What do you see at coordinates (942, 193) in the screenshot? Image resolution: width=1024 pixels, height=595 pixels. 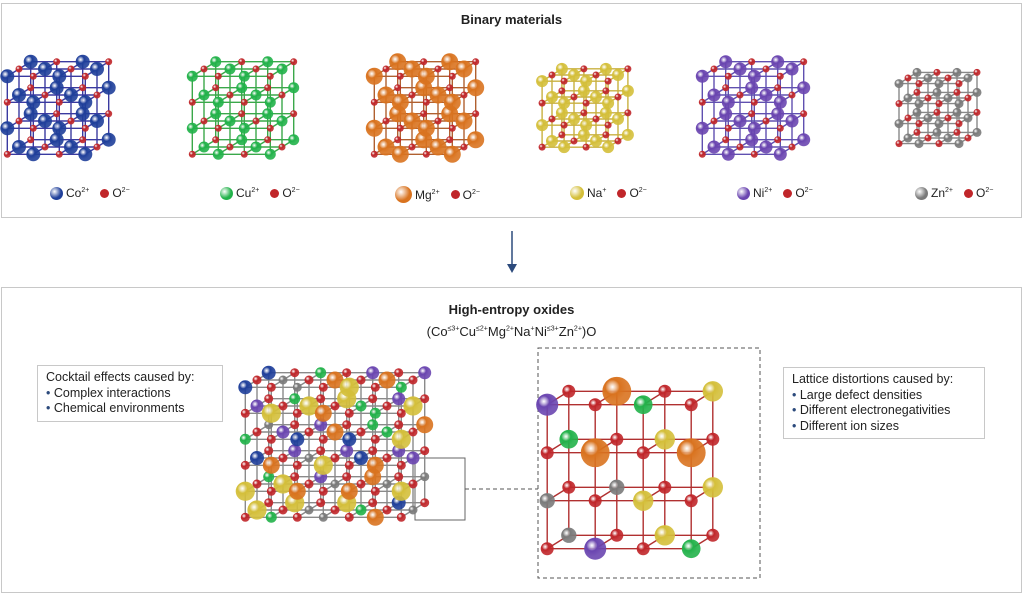 I see `cation-label: Zn2+` at bounding box center [942, 193].